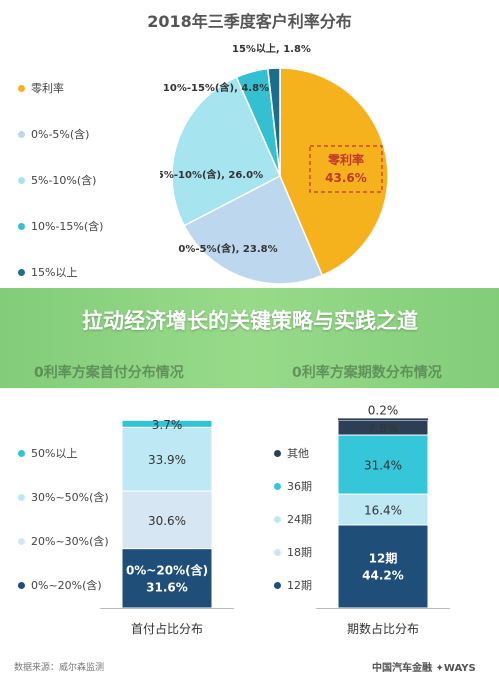  I want to click on pie-legend-item: 0%-5%(含), so click(53, 134).